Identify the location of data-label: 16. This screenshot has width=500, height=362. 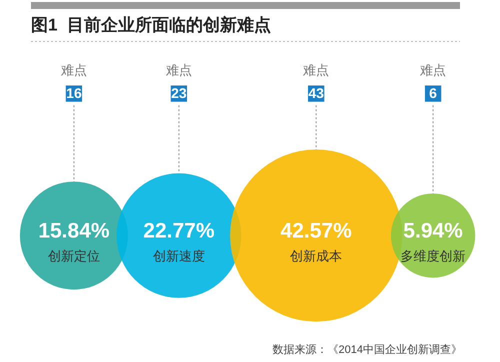
(74, 92).